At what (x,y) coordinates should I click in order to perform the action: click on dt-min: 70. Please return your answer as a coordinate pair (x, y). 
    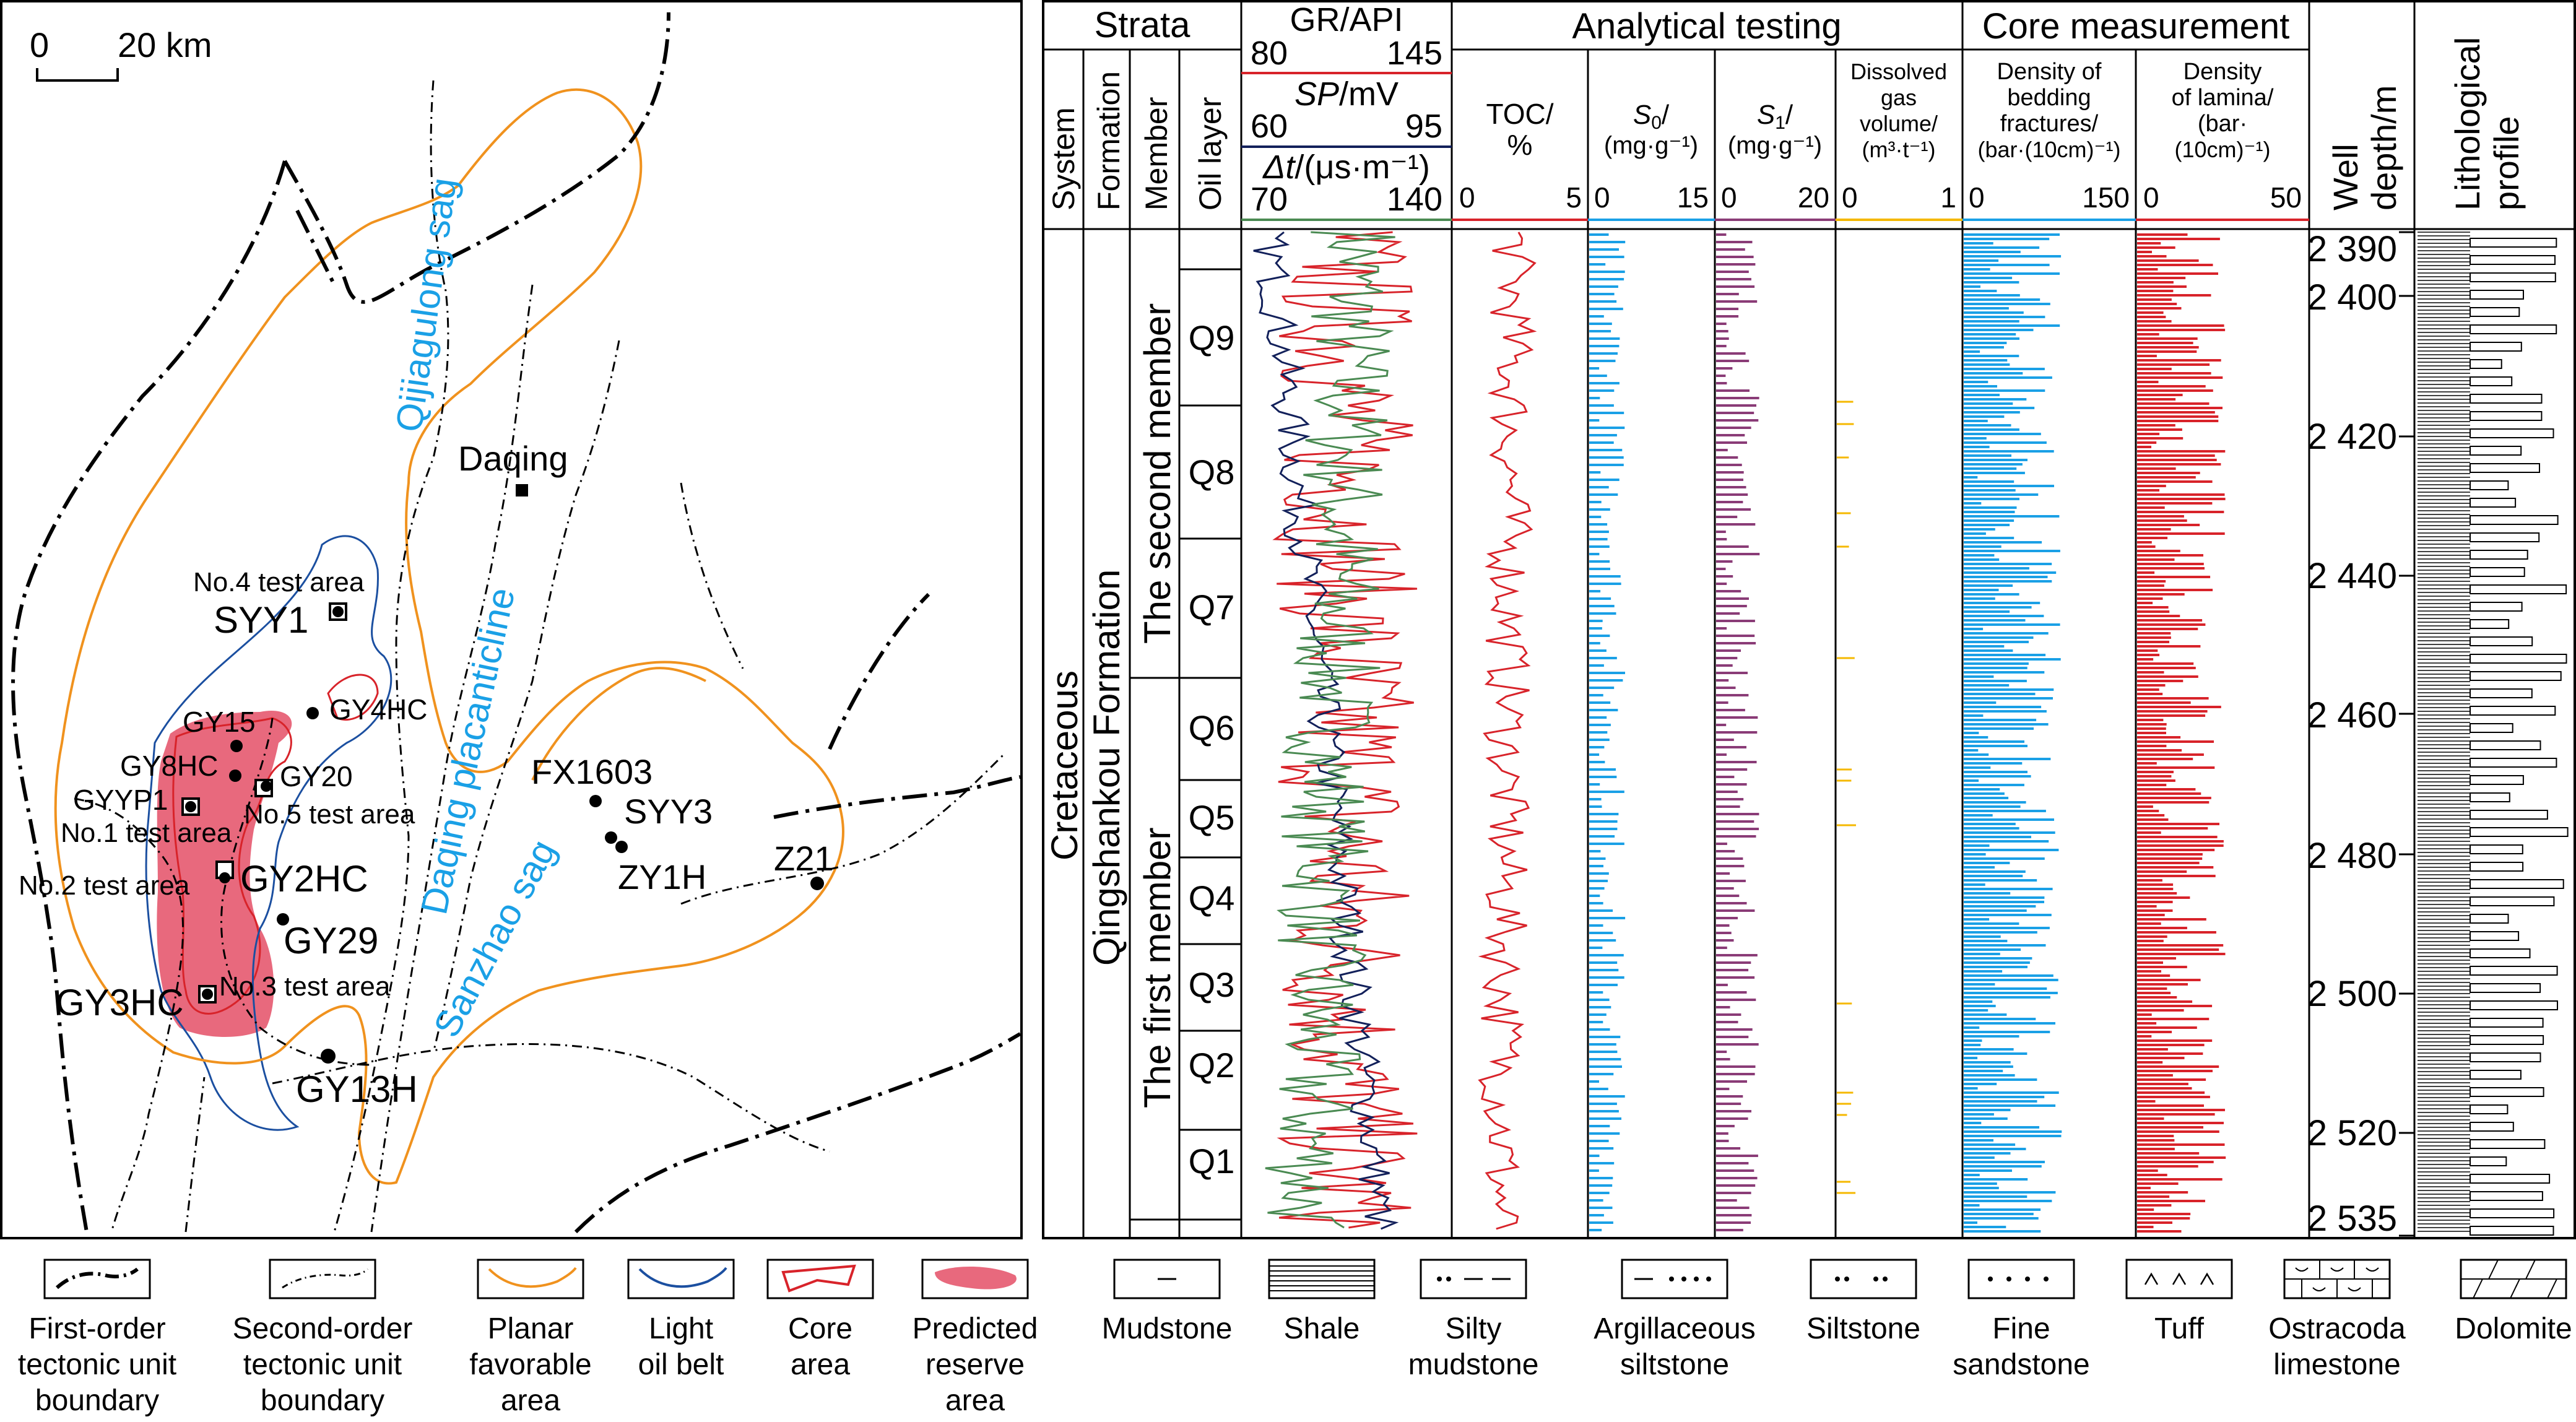
    Looking at the image, I should click on (1269, 199).